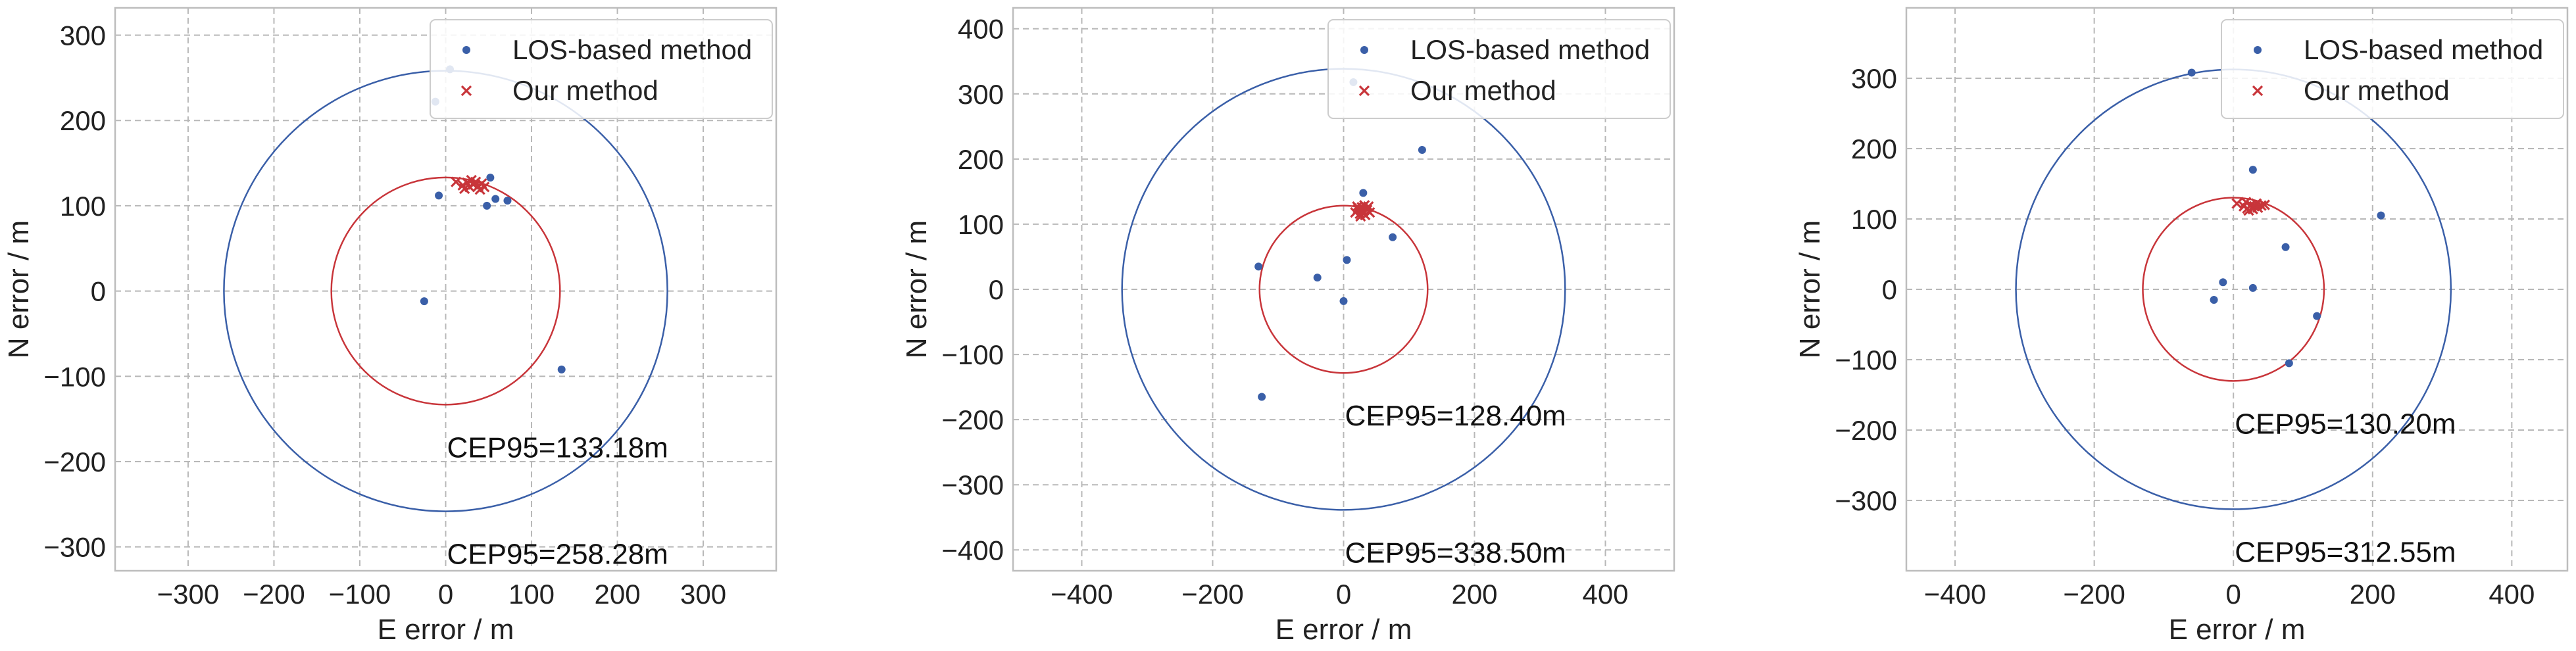  I want to click on x-tick-label: −100, so click(360, 594).